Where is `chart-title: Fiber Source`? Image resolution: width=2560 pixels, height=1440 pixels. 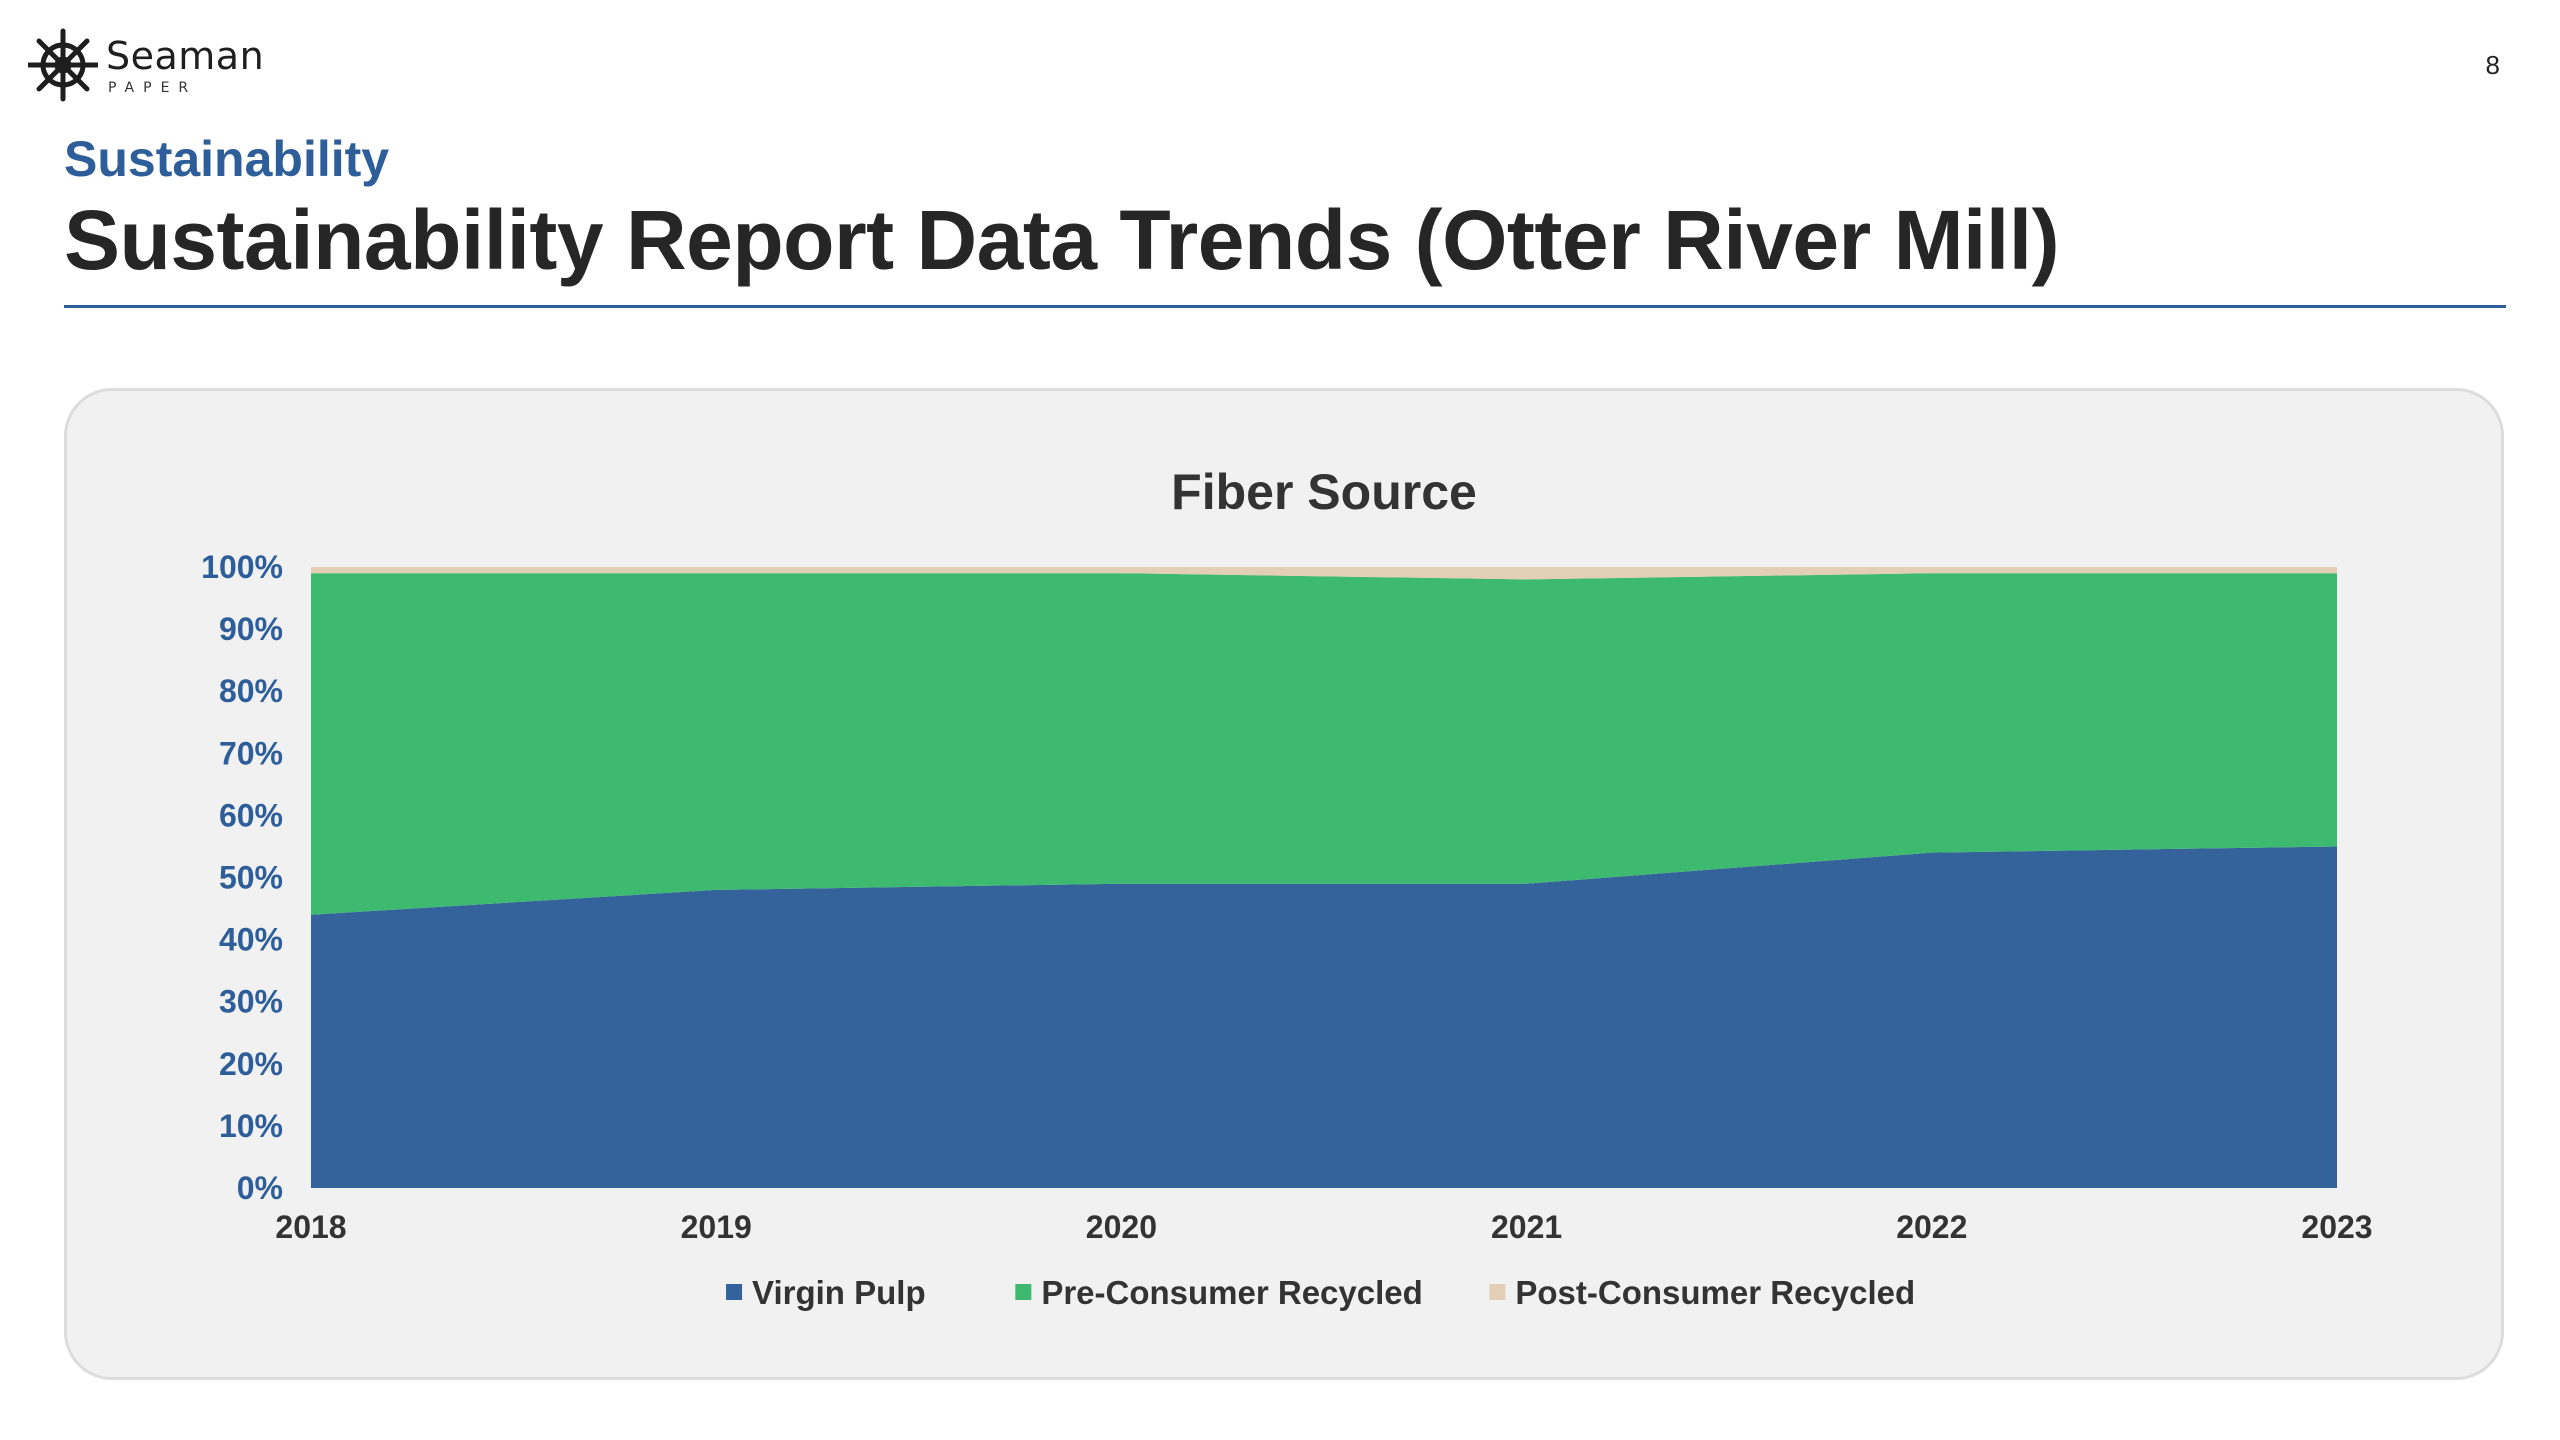 chart-title: Fiber Source is located at coordinates (1324, 492).